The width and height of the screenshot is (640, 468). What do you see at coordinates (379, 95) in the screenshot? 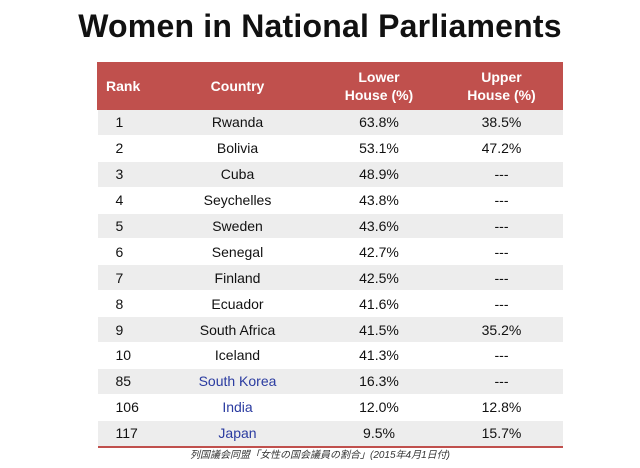
I see `header-lower-line2: House (%)` at bounding box center [379, 95].